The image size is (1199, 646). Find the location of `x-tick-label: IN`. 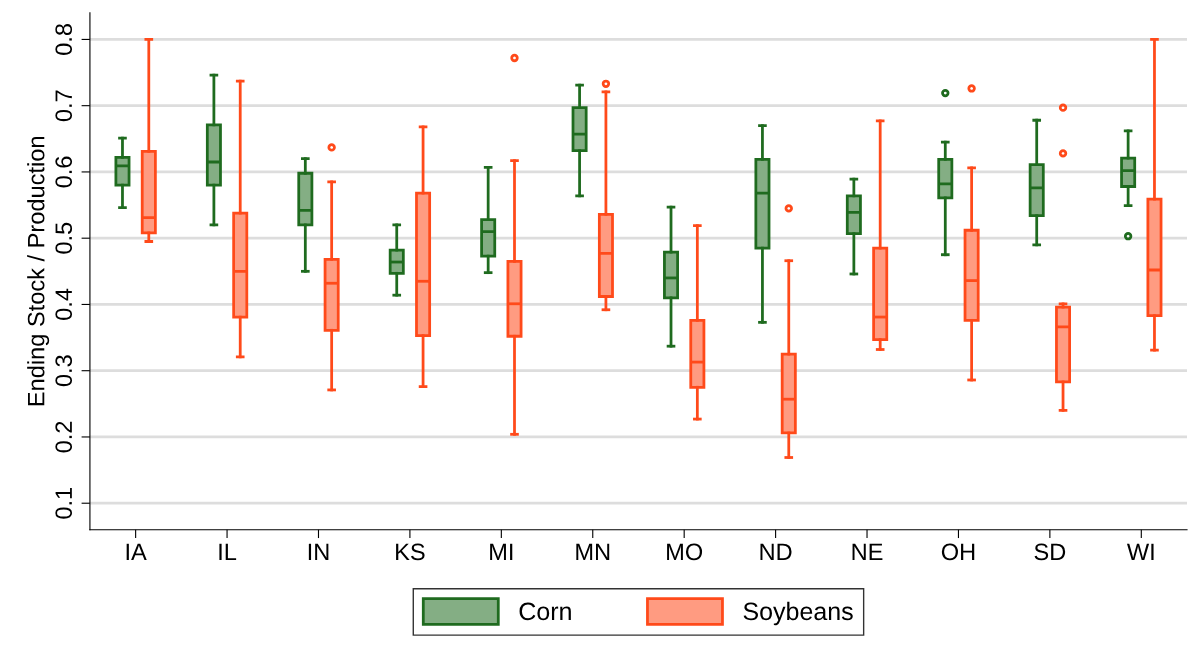

x-tick-label: IN is located at coordinates (318, 552).